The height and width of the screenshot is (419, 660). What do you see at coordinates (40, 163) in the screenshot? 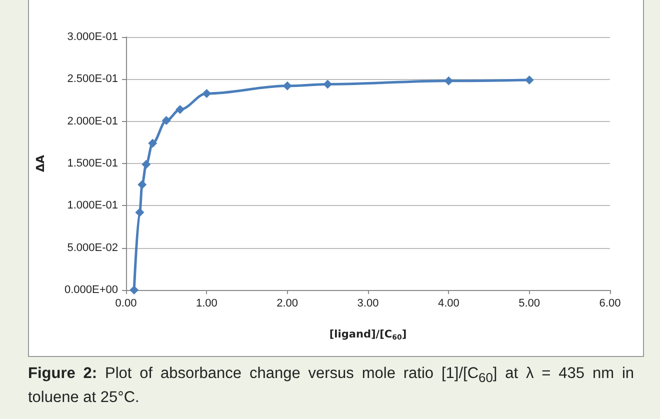
I see `y-axis-title: ΔA` at bounding box center [40, 163].